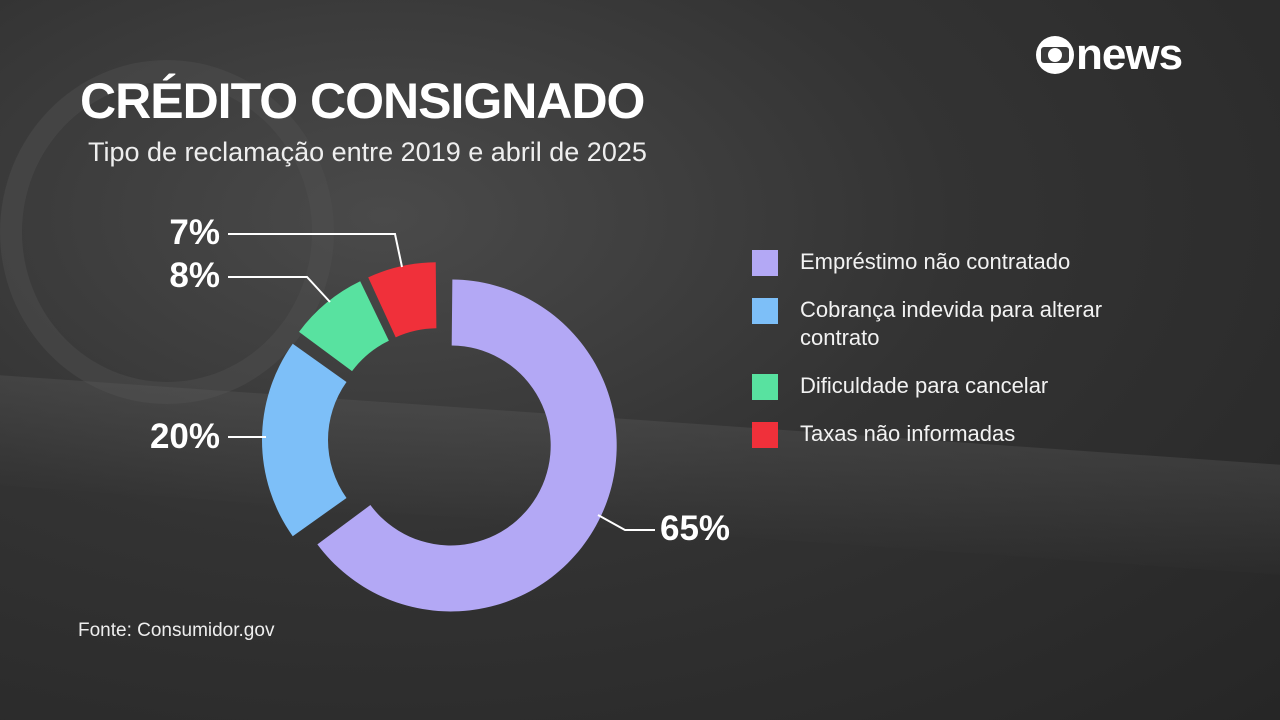 The width and height of the screenshot is (1280, 720). I want to click on legend-label: Taxas não informadas, so click(908, 433).